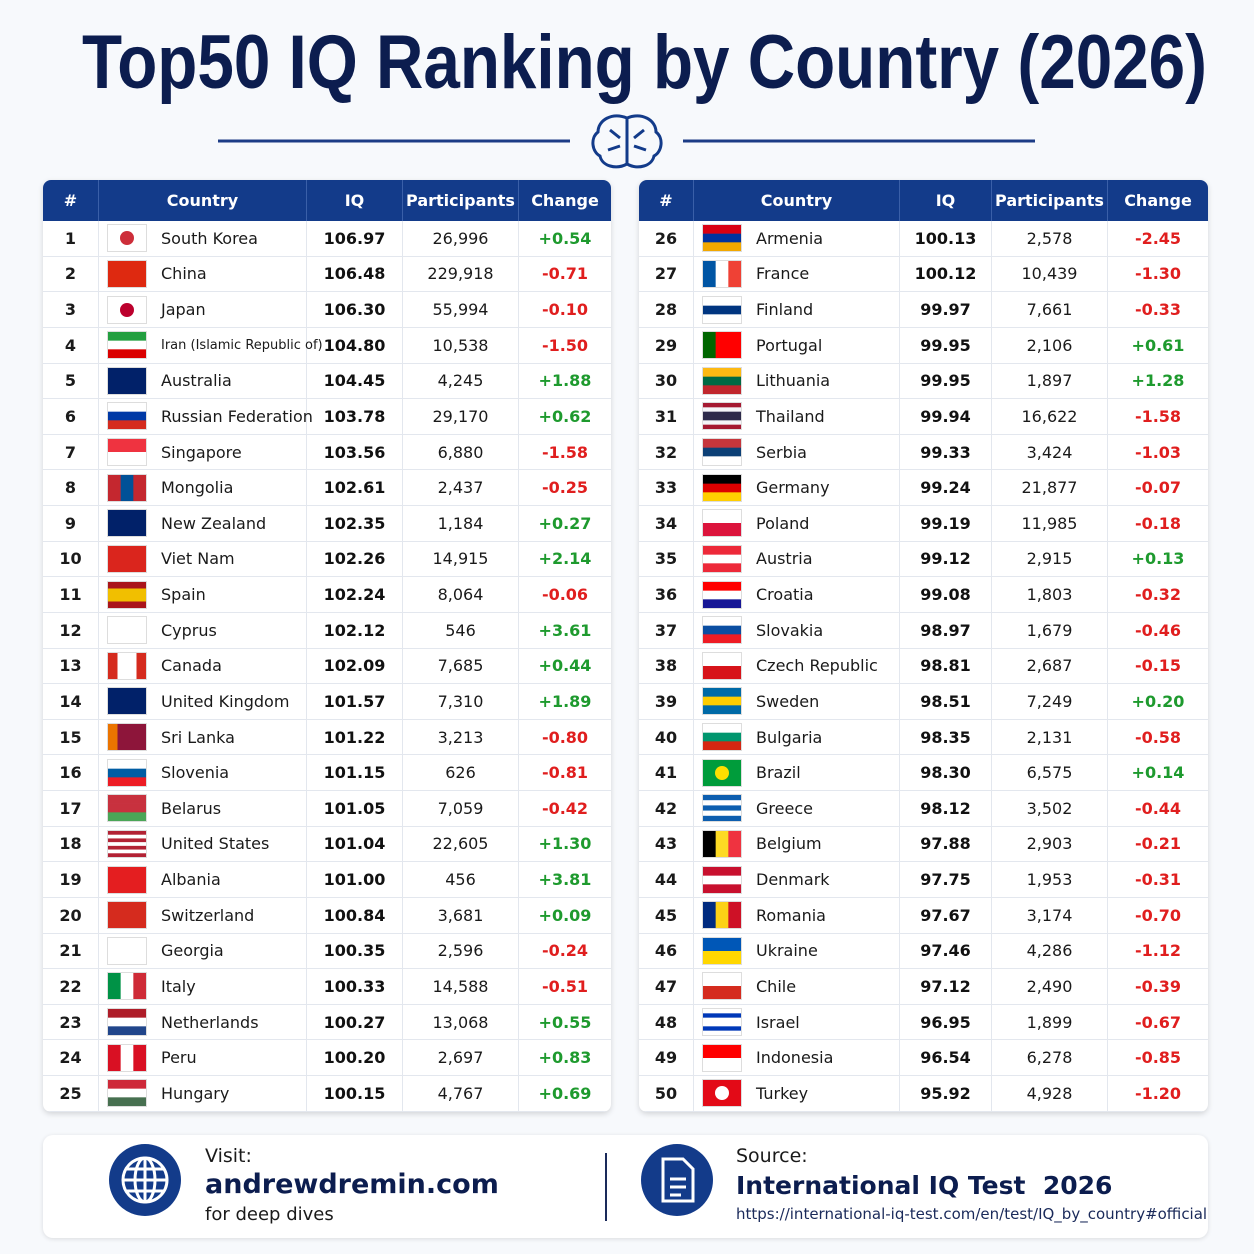 The image size is (1254, 1254). I want to click on country-cell: Italy, so click(203, 986).